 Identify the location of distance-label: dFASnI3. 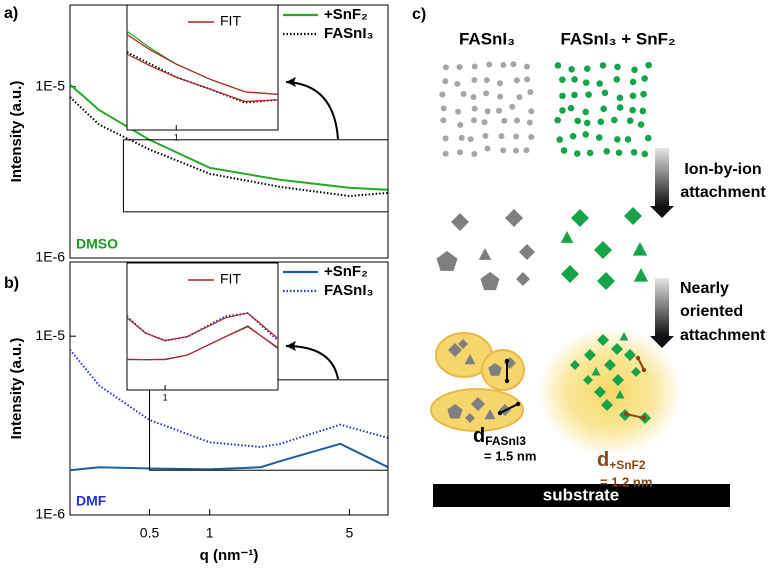
(499, 436).